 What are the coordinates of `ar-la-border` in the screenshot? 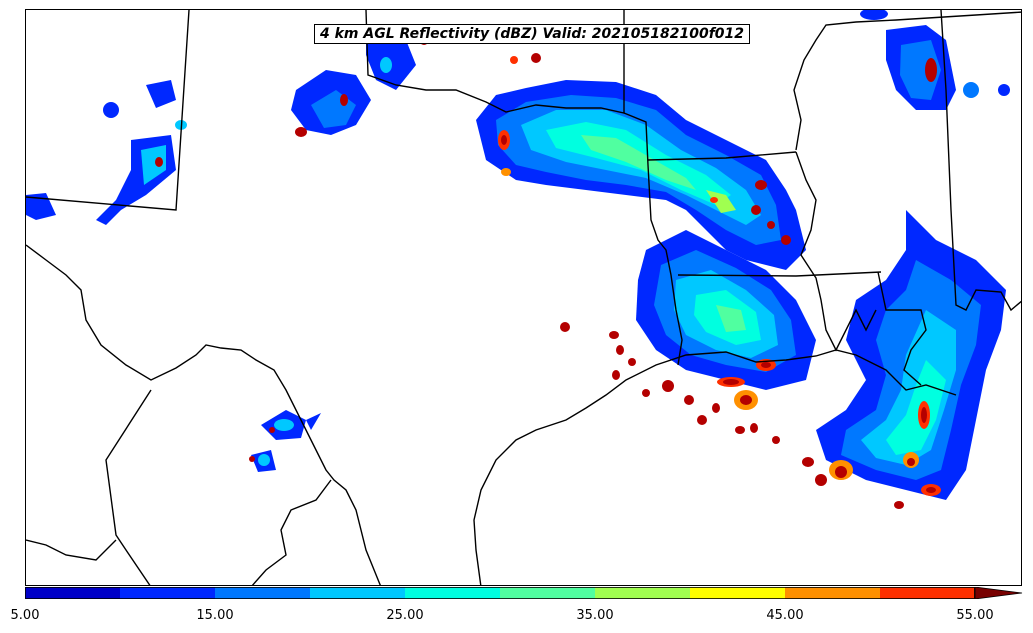 It's located at (779, 274).